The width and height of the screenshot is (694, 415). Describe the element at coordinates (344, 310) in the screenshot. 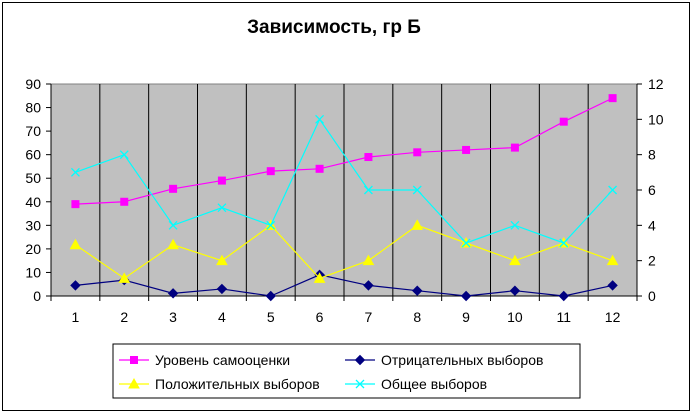

I see `x-axis: 1 2 3 4 5 6 7 8 9 10 11 12` at that location.